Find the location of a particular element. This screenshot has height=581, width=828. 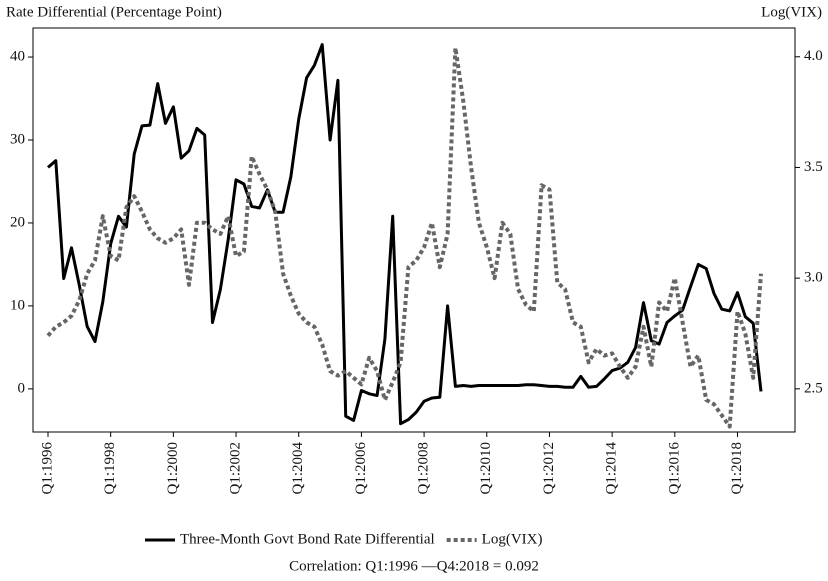

x-tick-label: Q1:2008 is located at coordinates (424, 468).